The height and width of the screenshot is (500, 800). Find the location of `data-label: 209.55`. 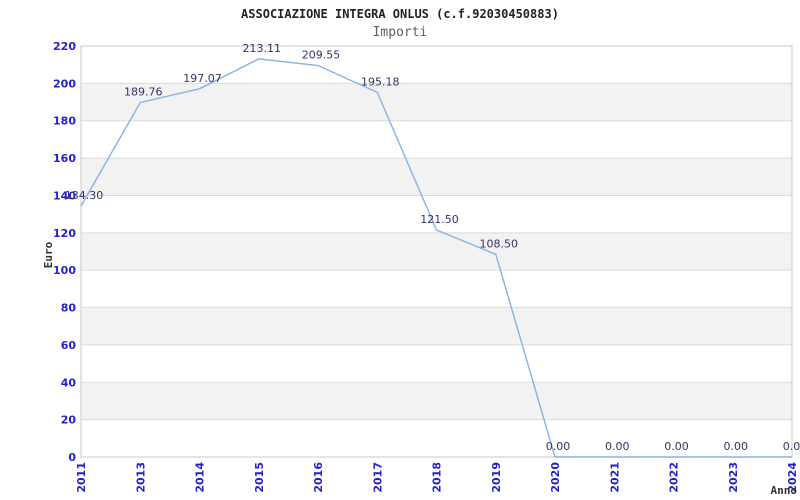

data-label: 209.55 is located at coordinates (321, 55).